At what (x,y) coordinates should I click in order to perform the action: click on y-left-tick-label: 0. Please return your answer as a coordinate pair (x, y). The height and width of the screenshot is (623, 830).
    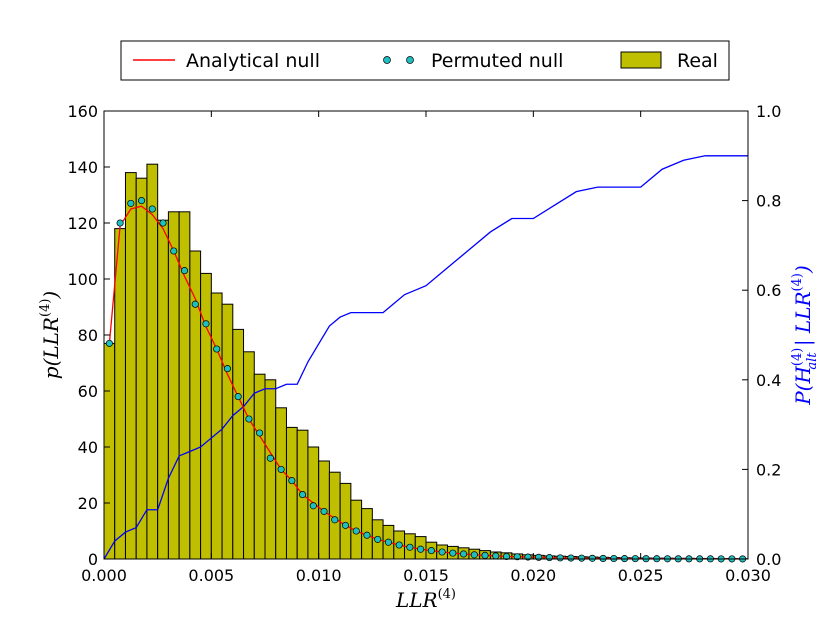
    Looking at the image, I should click on (93, 559).